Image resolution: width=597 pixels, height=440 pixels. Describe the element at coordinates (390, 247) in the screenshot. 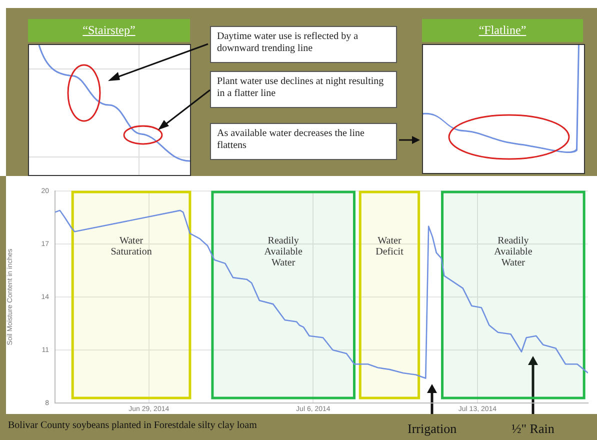

I see `band-label: Water Deficit` at that location.